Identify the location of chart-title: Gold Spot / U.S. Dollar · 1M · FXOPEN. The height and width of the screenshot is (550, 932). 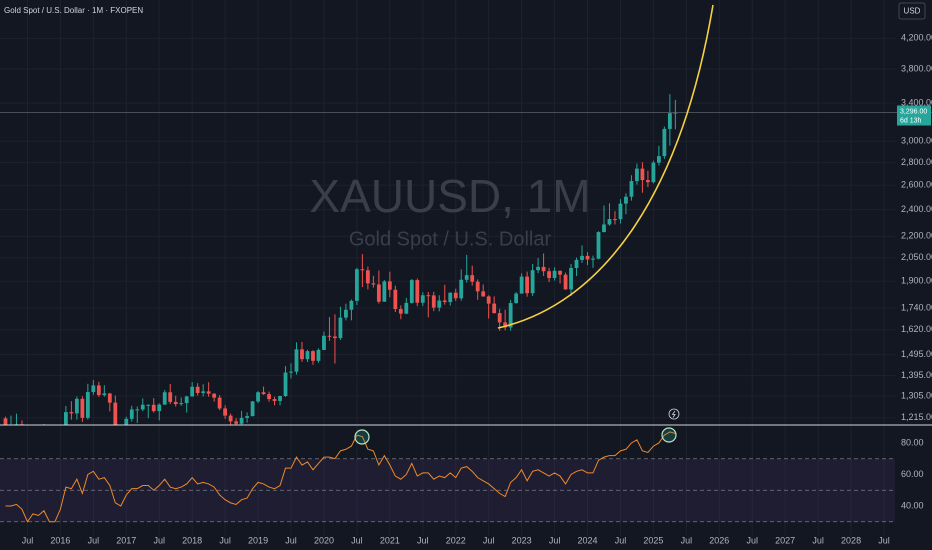
(73, 10).